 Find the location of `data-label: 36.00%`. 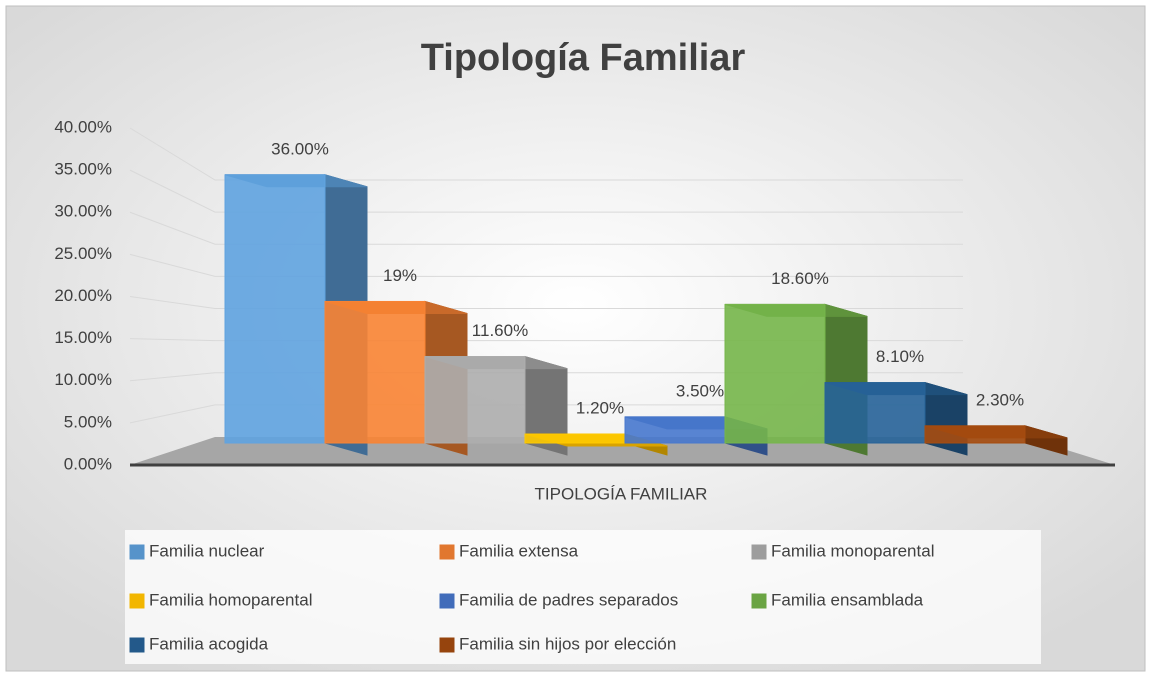

data-label: 36.00% is located at coordinates (300, 148).